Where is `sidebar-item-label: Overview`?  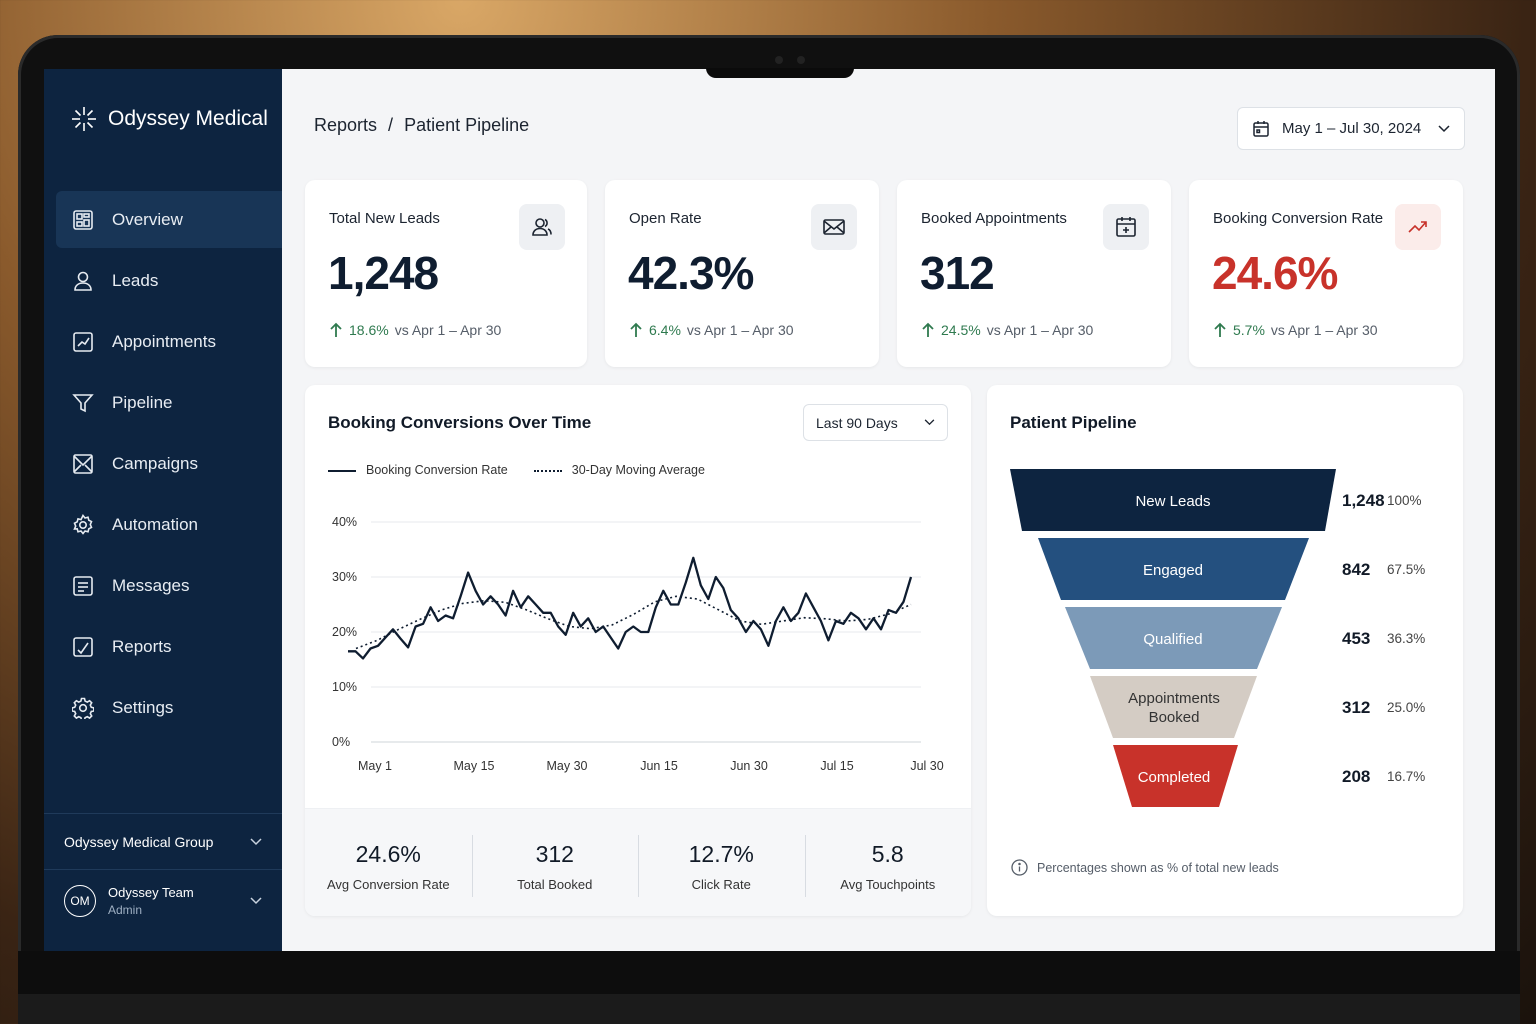 sidebar-item-label: Overview is located at coordinates (147, 219).